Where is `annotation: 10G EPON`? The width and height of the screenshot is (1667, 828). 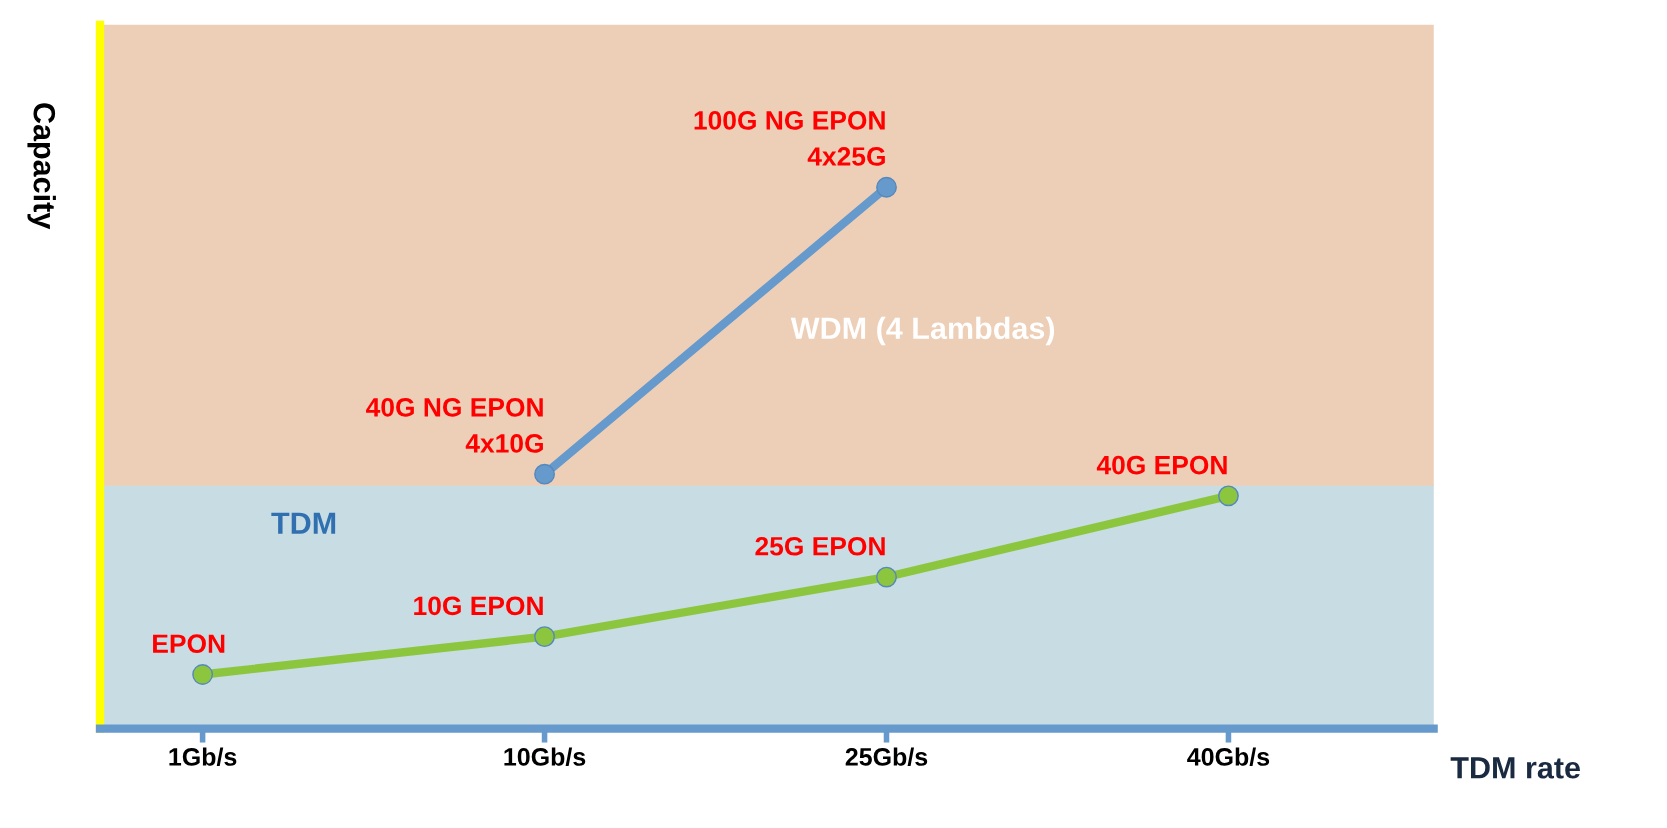 annotation: 10G EPON is located at coordinates (478, 606).